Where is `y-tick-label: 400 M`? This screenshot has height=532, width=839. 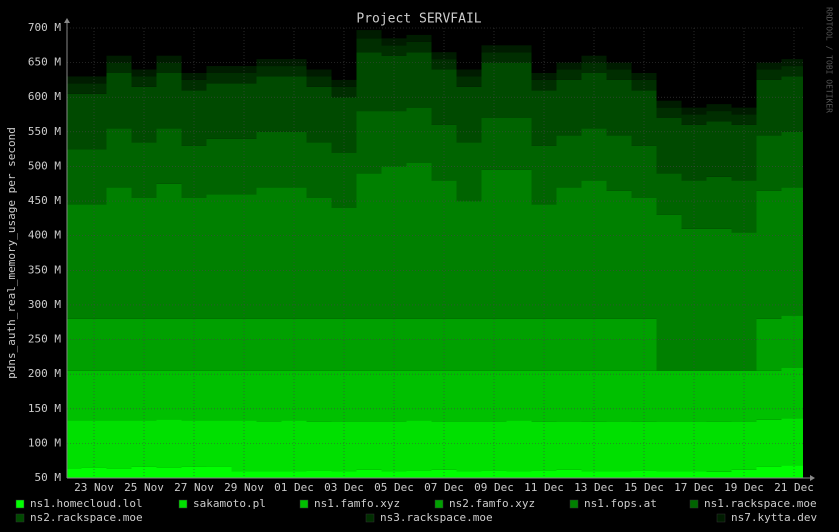
y-tick-label: 400 M is located at coordinates (44, 235).